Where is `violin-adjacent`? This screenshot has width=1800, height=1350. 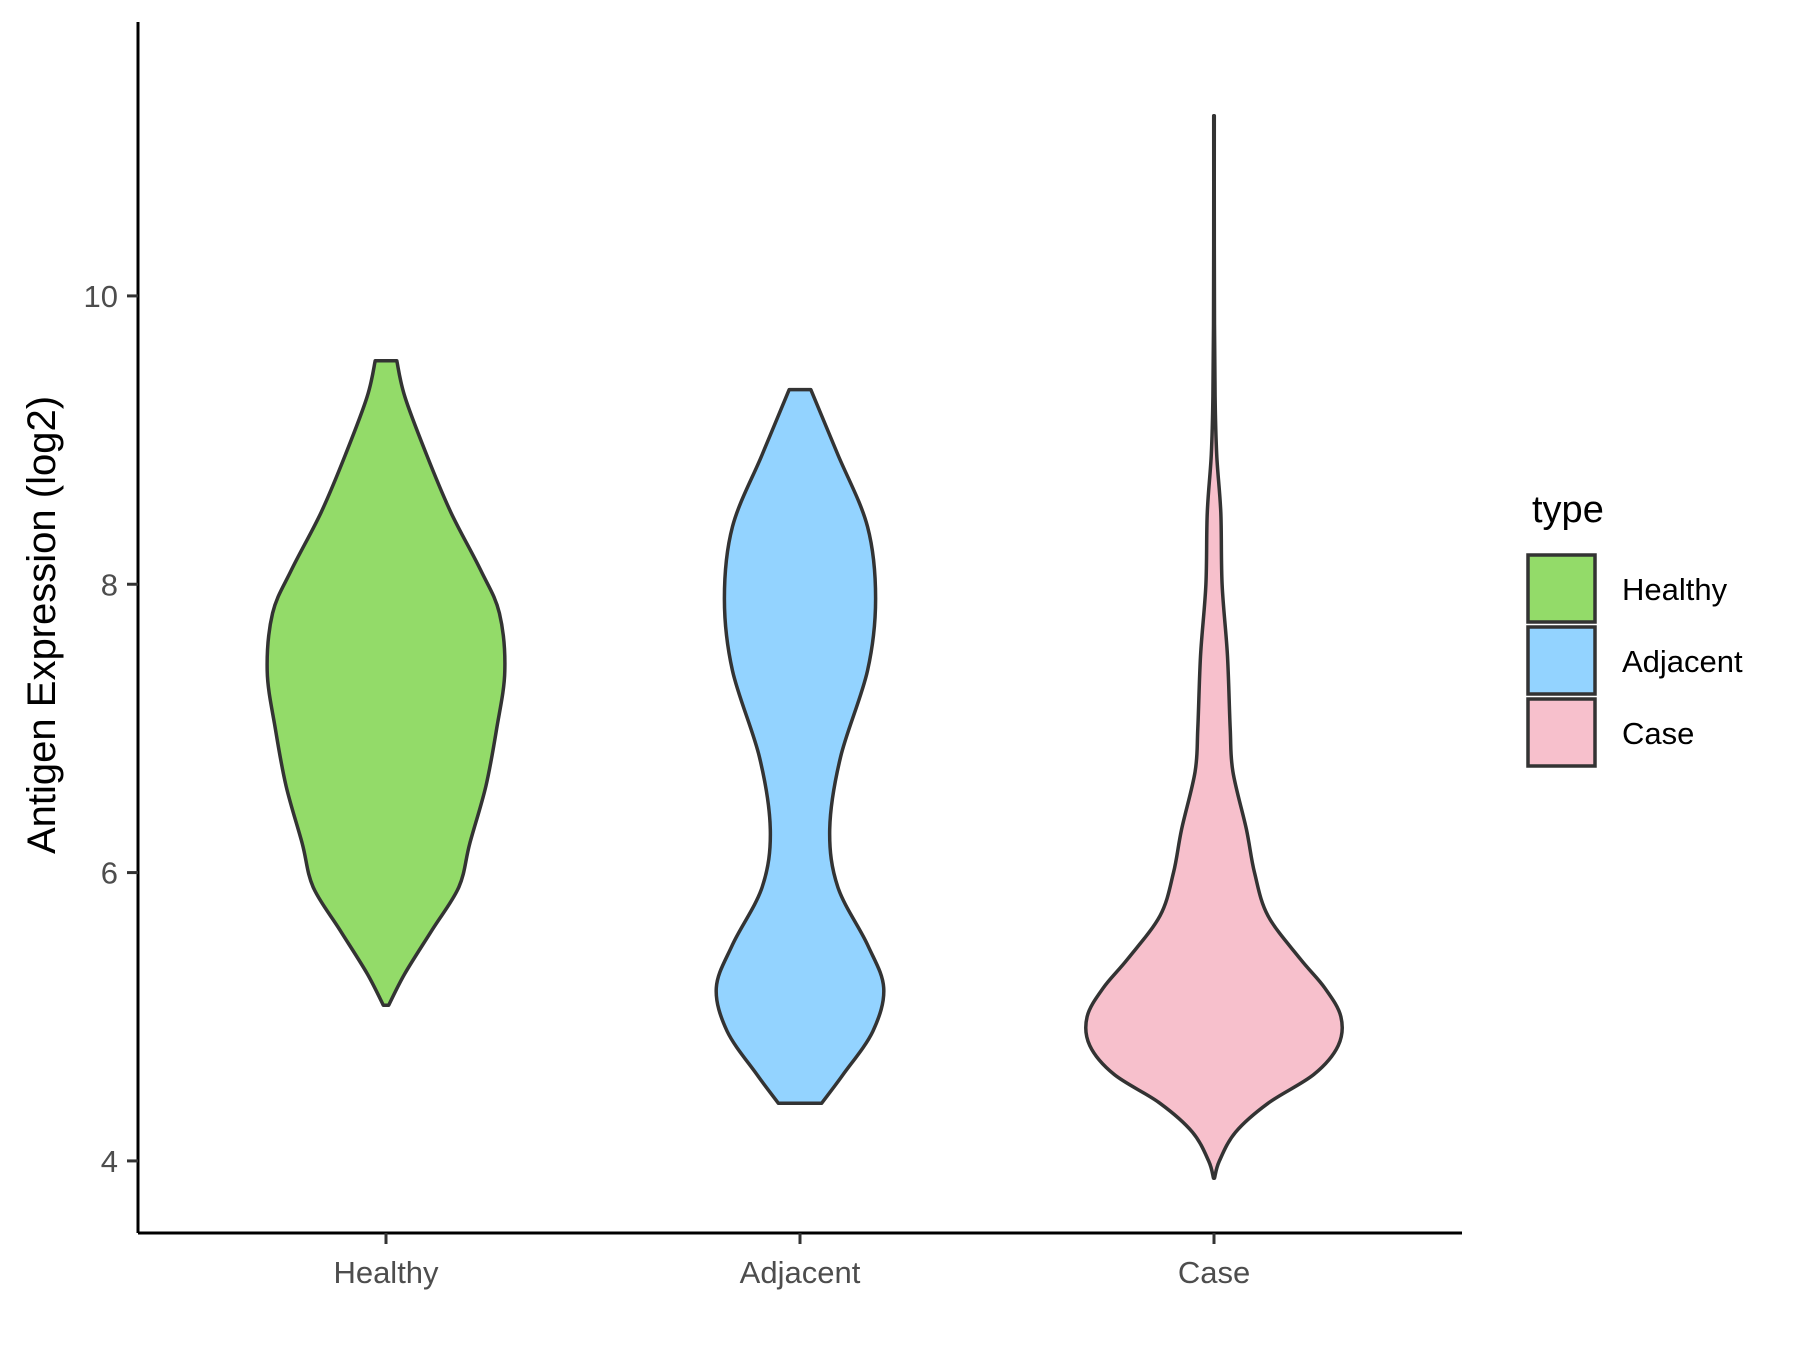 violin-adjacent is located at coordinates (800, 746).